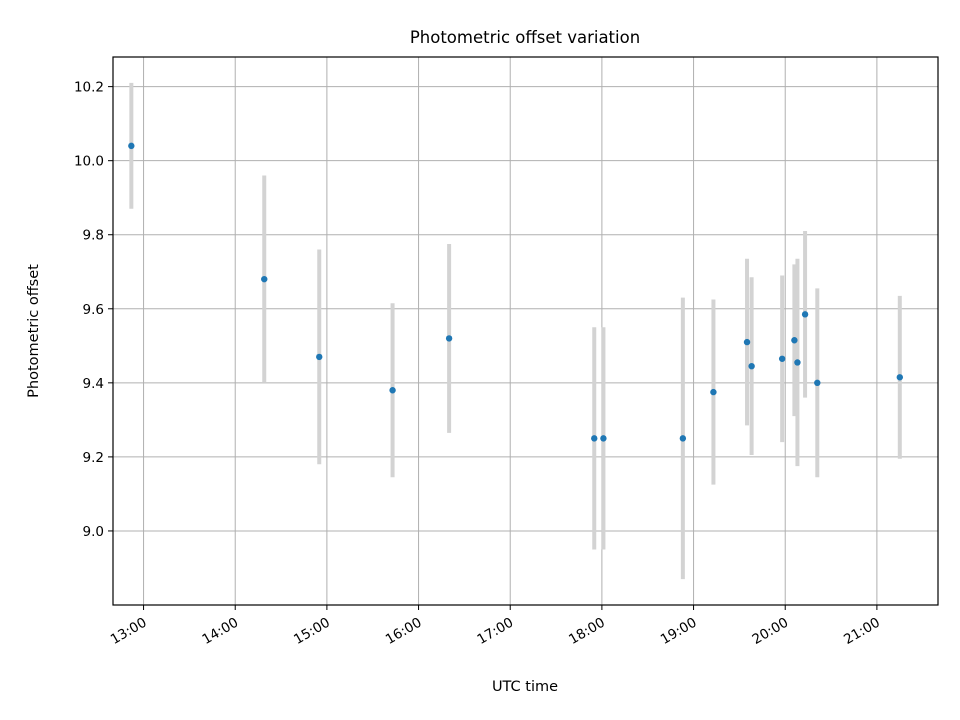 Image resolution: width=960 pixels, height=720 pixels. What do you see at coordinates (93, 236) in the screenshot?
I see `y-tick-label: 9.8` at bounding box center [93, 236].